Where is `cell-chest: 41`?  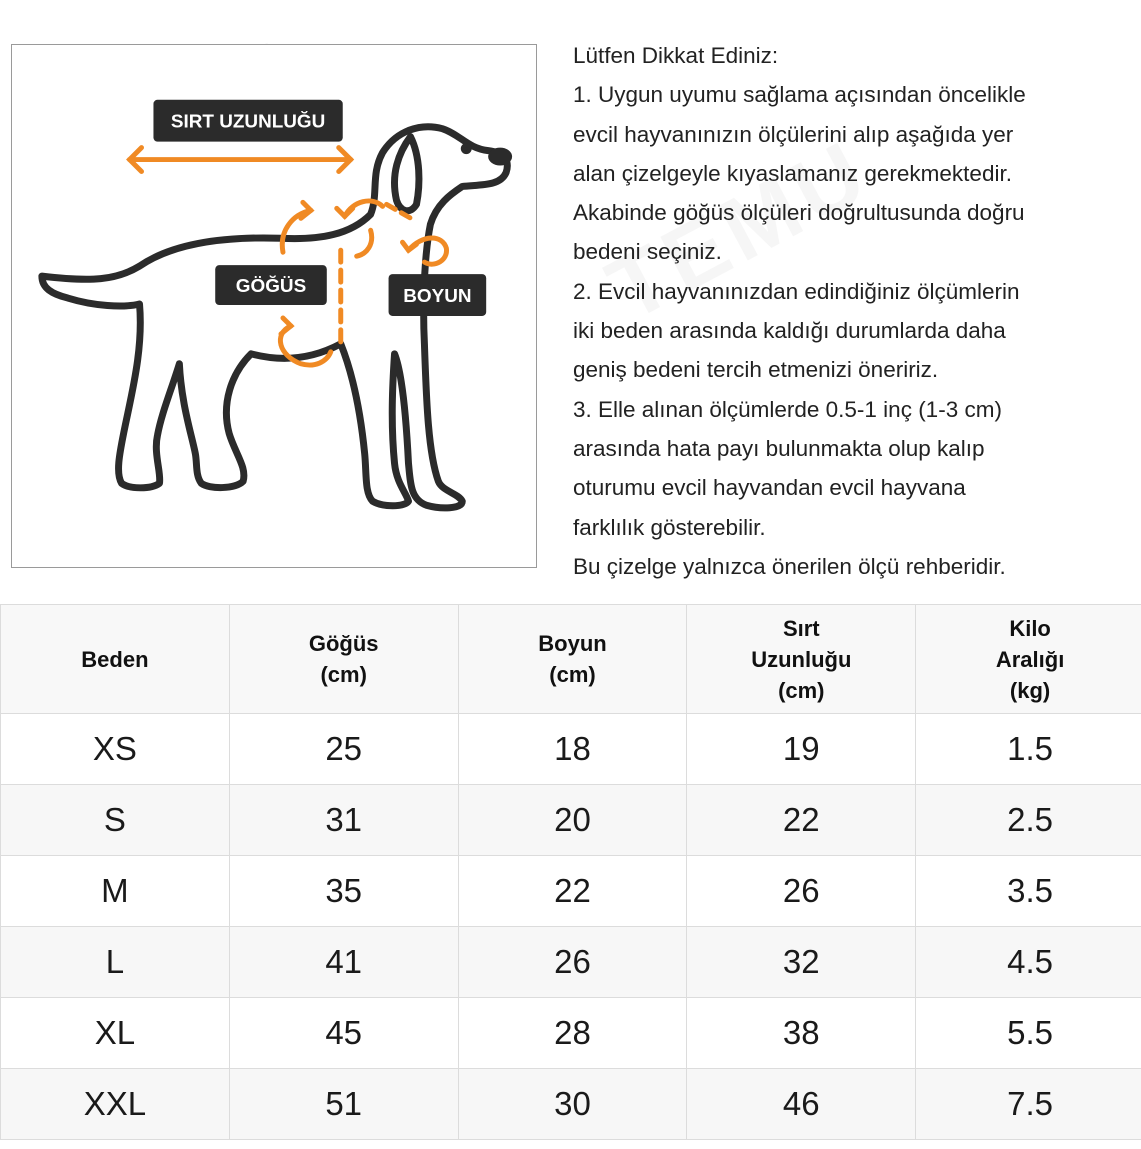
cell-chest: 41 is located at coordinates (343, 962).